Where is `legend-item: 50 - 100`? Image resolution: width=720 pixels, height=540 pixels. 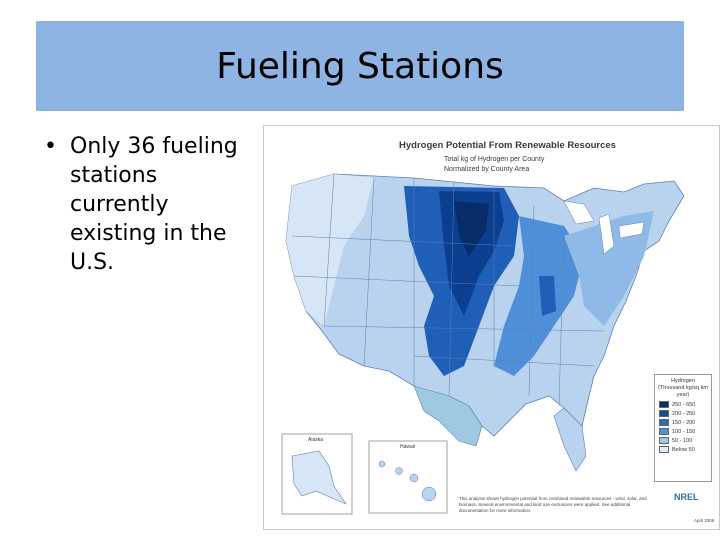 legend-item: 50 - 100 is located at coordinates (685, 440).